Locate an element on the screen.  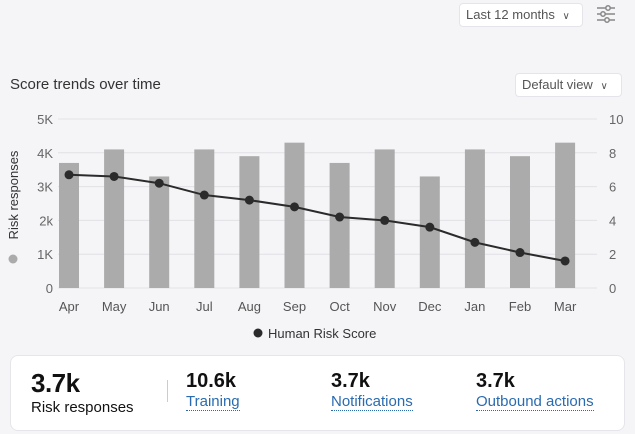
outbound-actions-link: Outbound actions is located at coordinates (535, 402).